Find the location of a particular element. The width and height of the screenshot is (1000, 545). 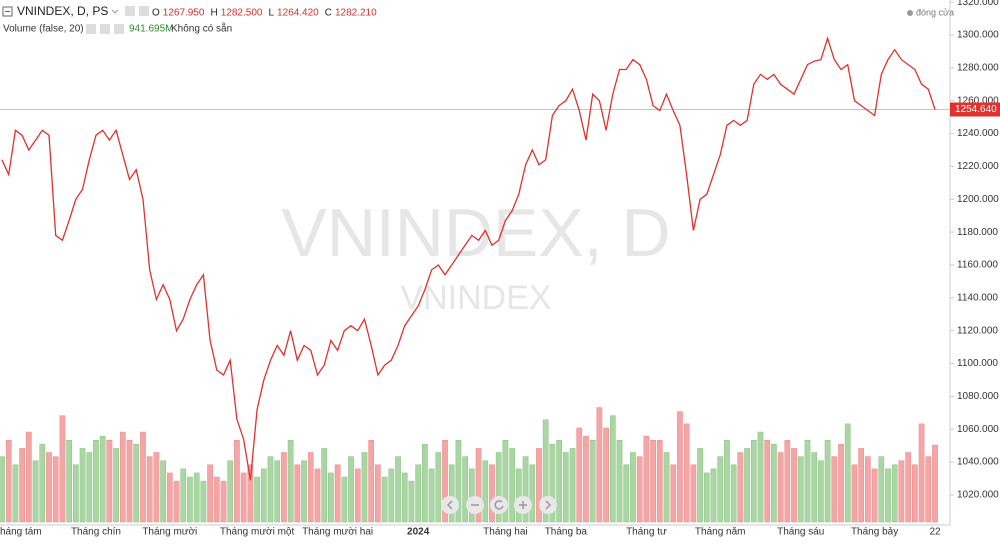

reset-icon is located at coordinates (499, 505).